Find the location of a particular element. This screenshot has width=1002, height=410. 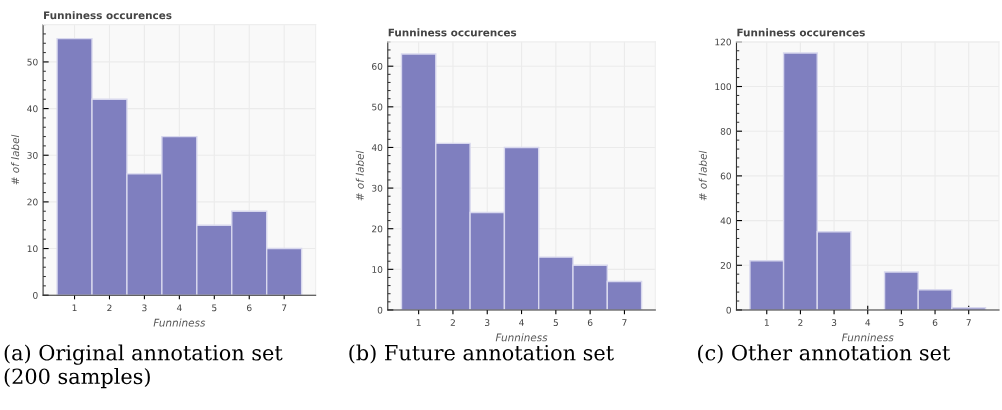

y-tick-label: 100 is located at coordinates (723, 87).